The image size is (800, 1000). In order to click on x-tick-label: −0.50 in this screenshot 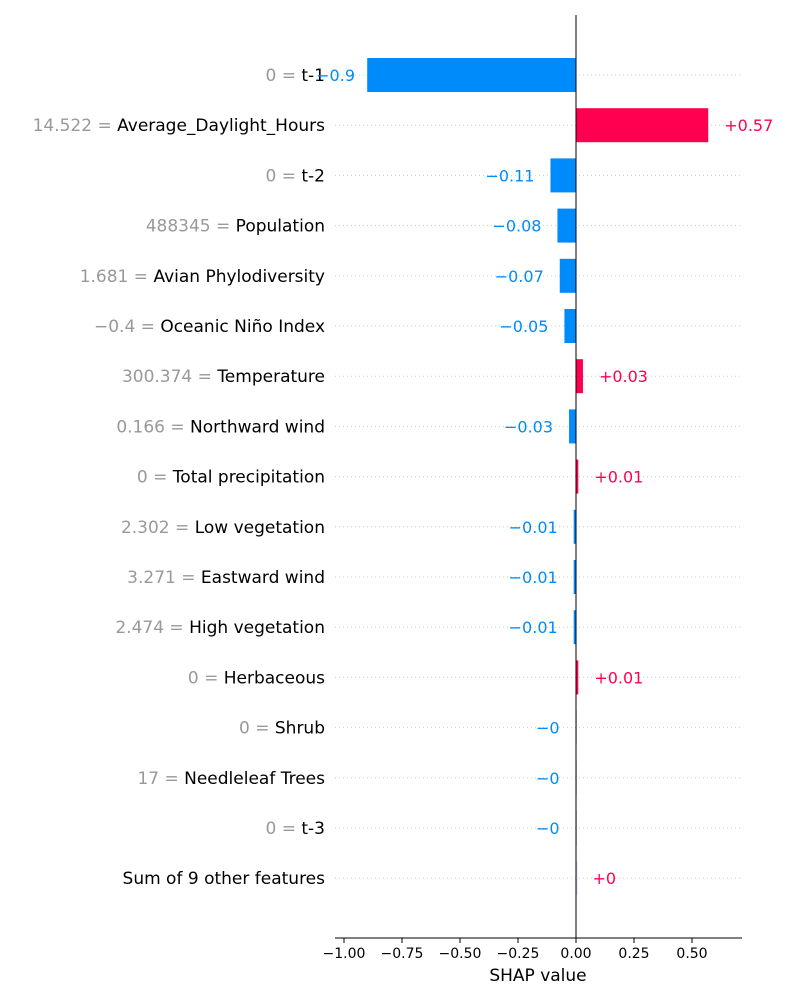, I will do `click(460, 954)`.